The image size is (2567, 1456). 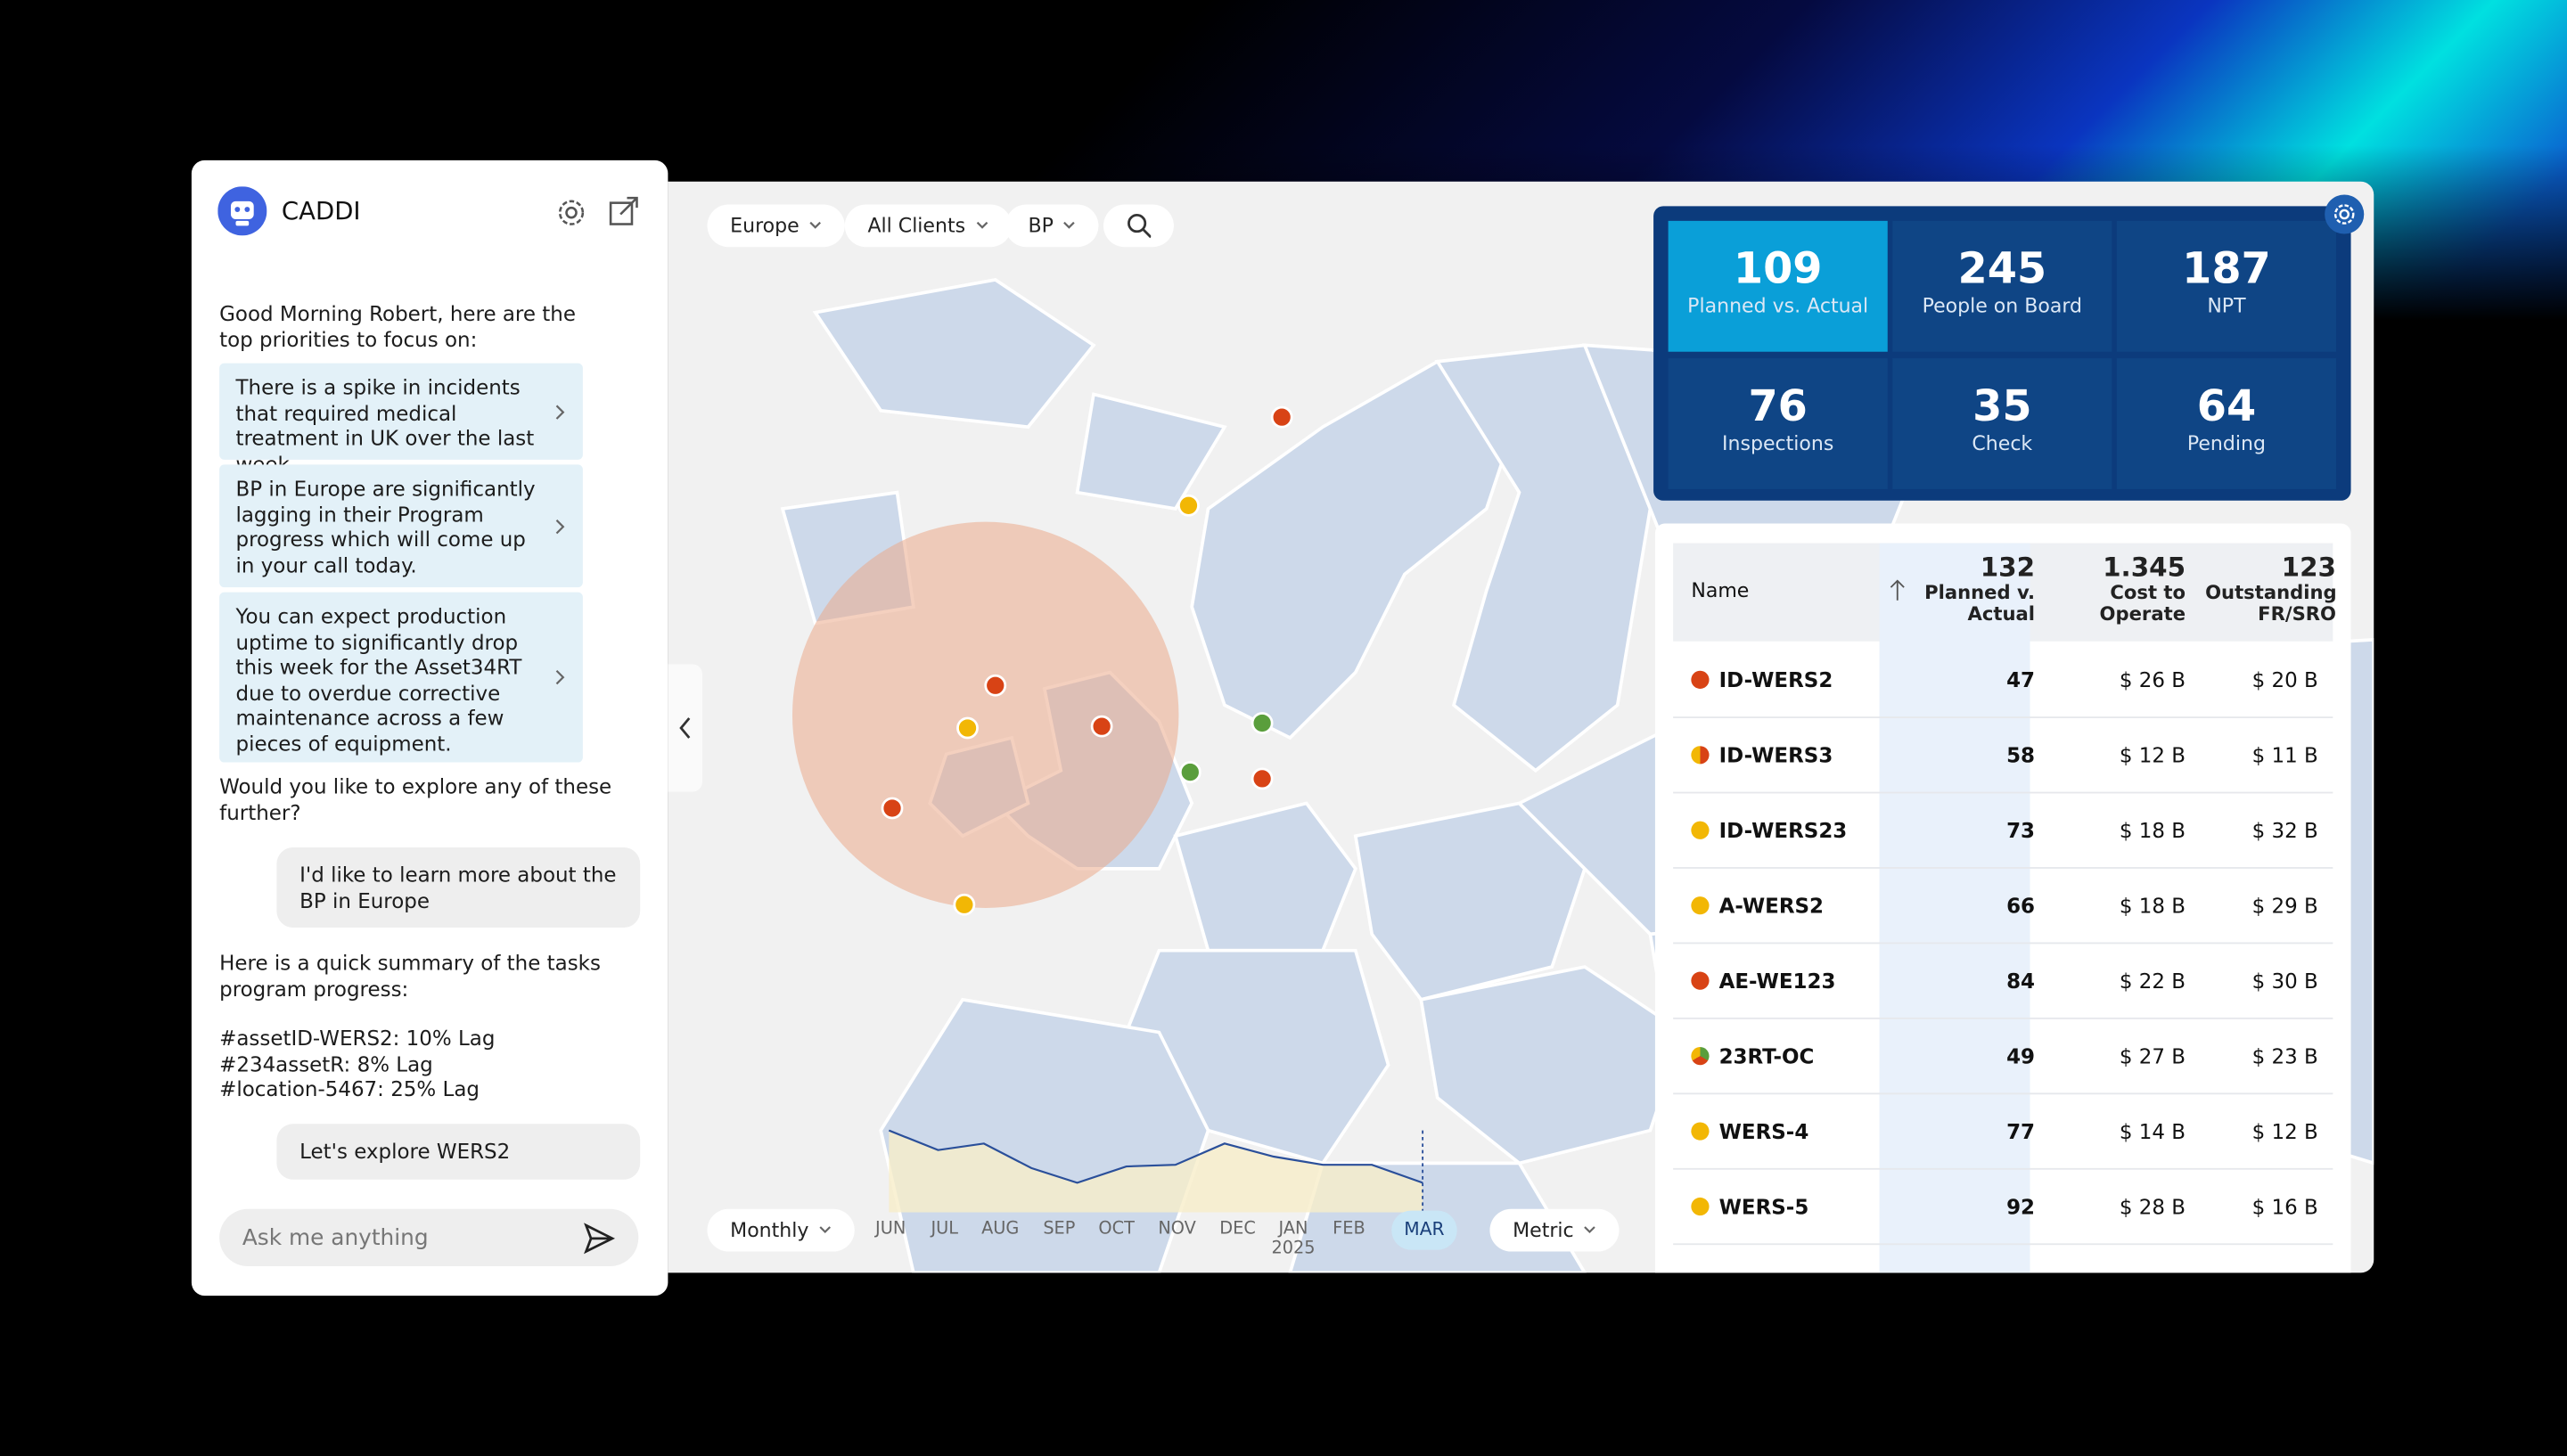 What do you see at coordinates (2152, 1131) in the screenshot?
I see `cost-value: $ 14 B` at bounding box center [2152, 1131].